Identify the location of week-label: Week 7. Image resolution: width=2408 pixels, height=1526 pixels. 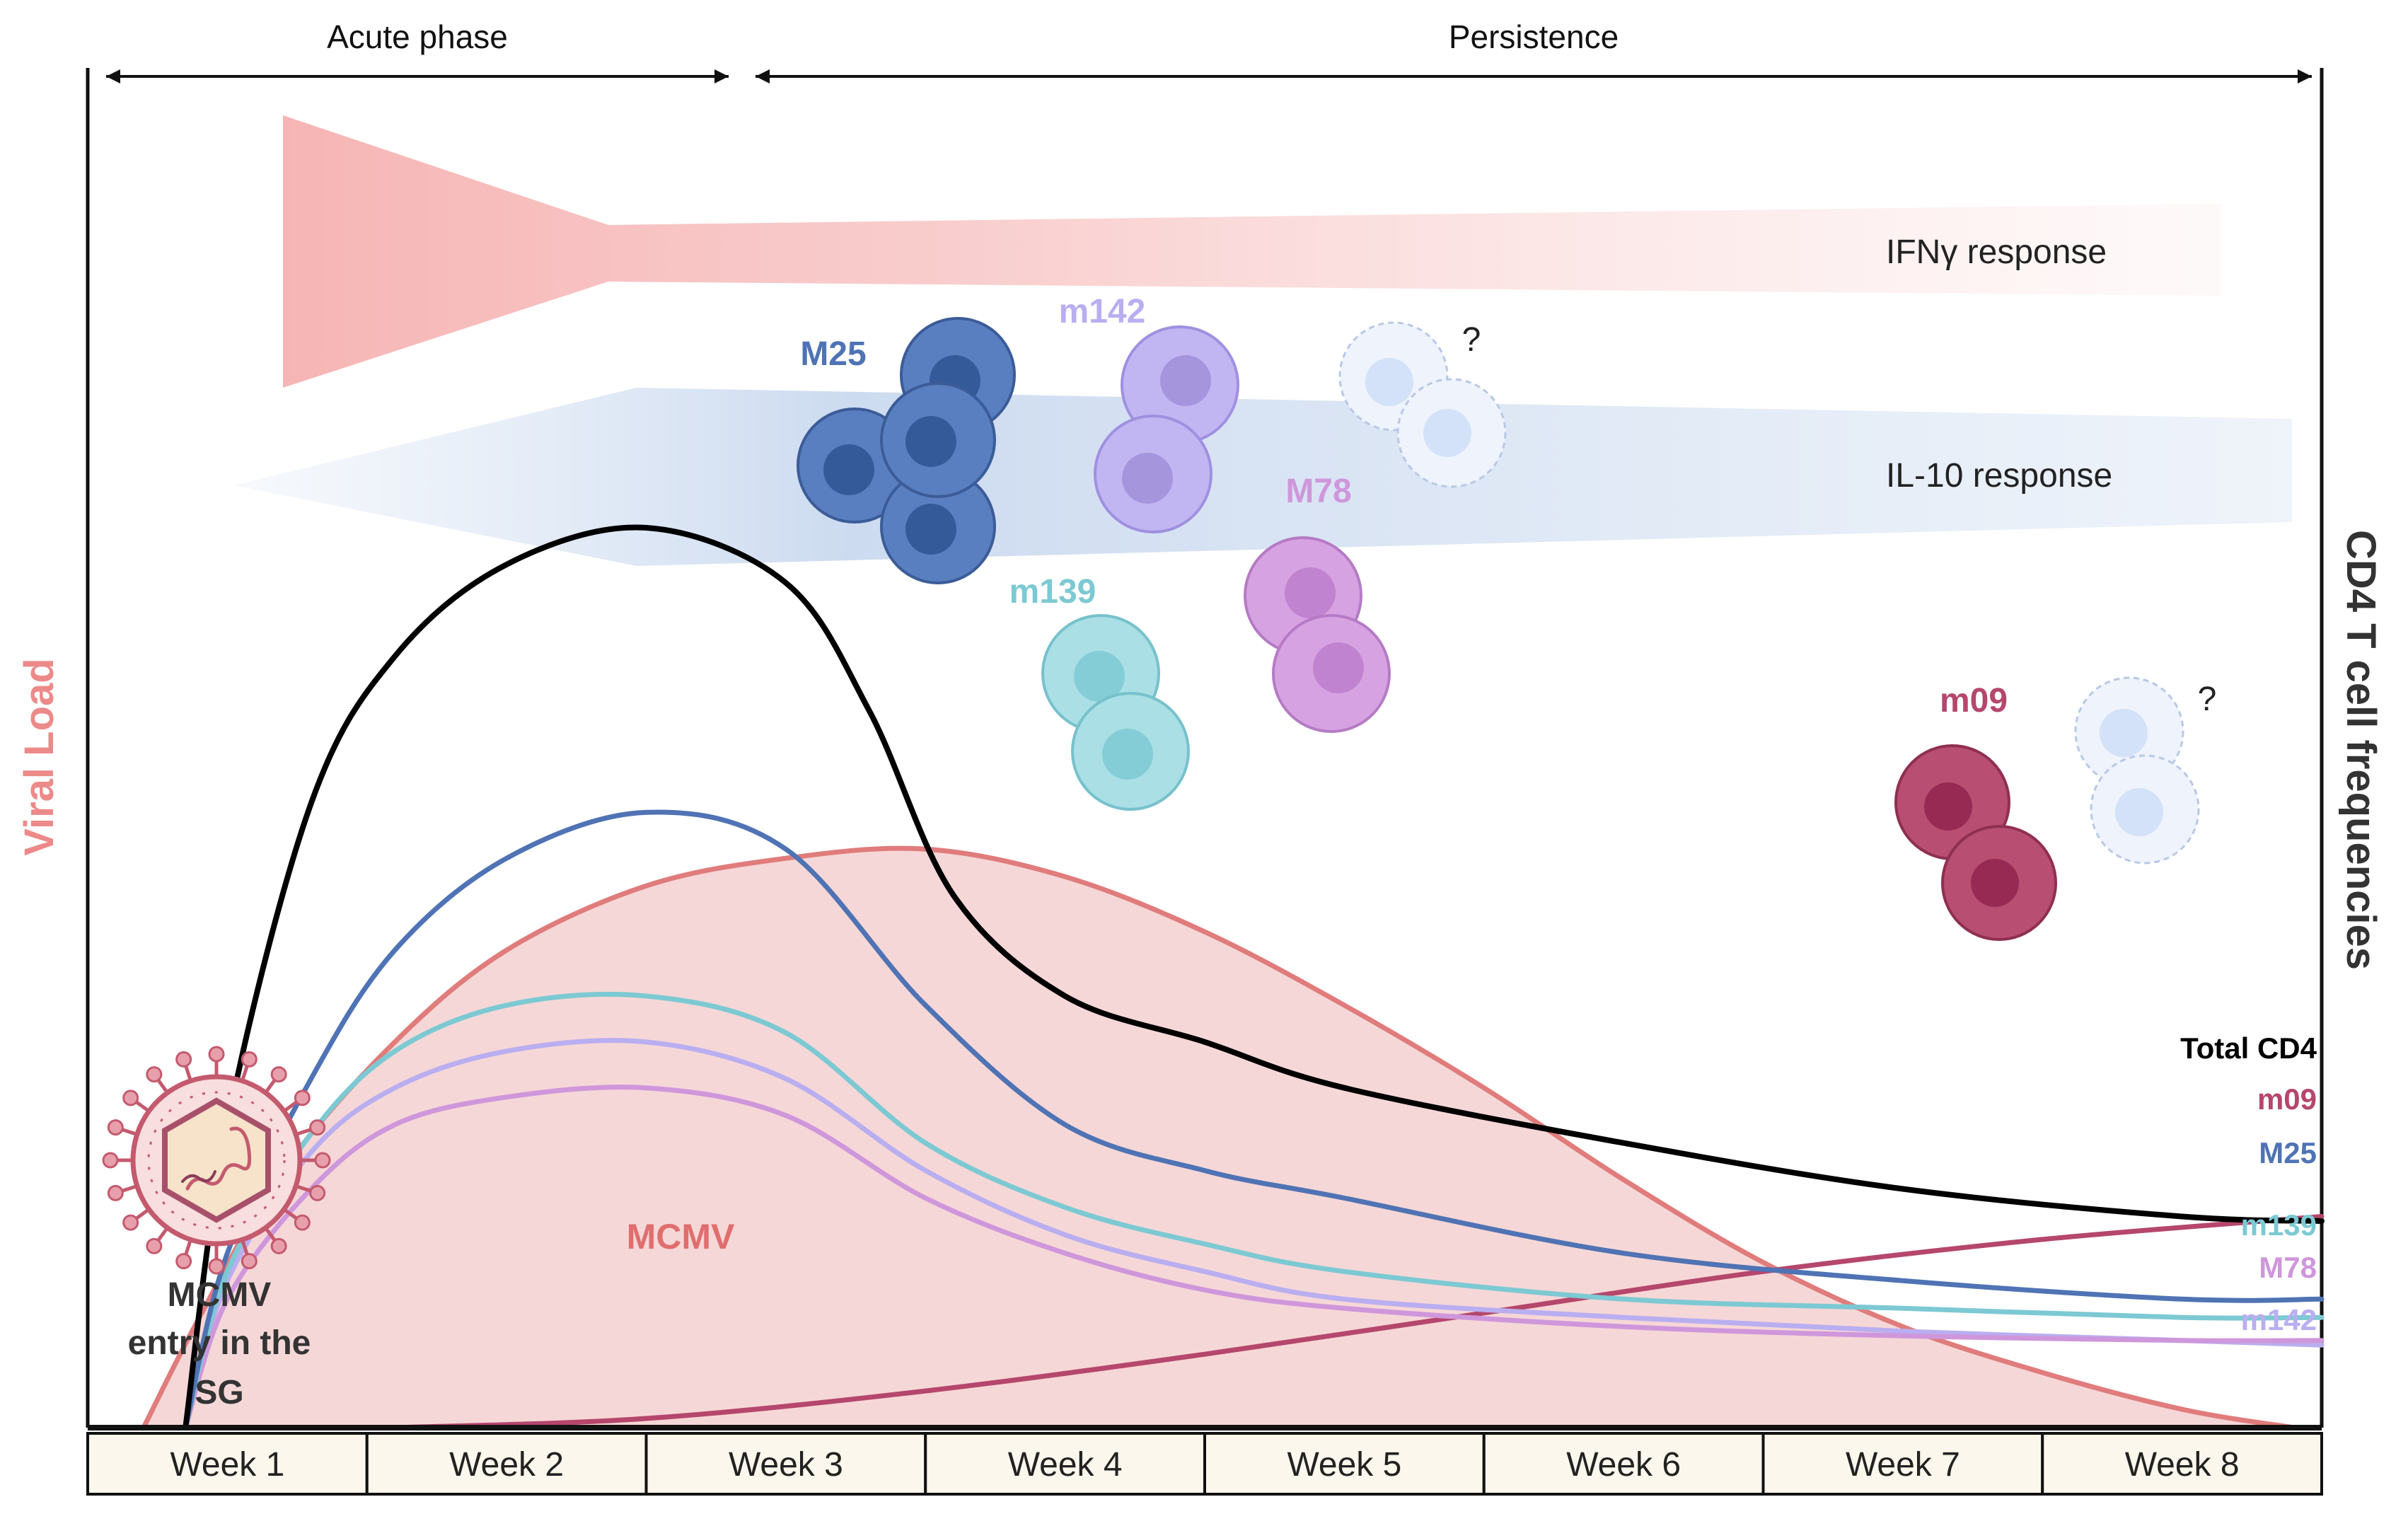
(1903, 1465).